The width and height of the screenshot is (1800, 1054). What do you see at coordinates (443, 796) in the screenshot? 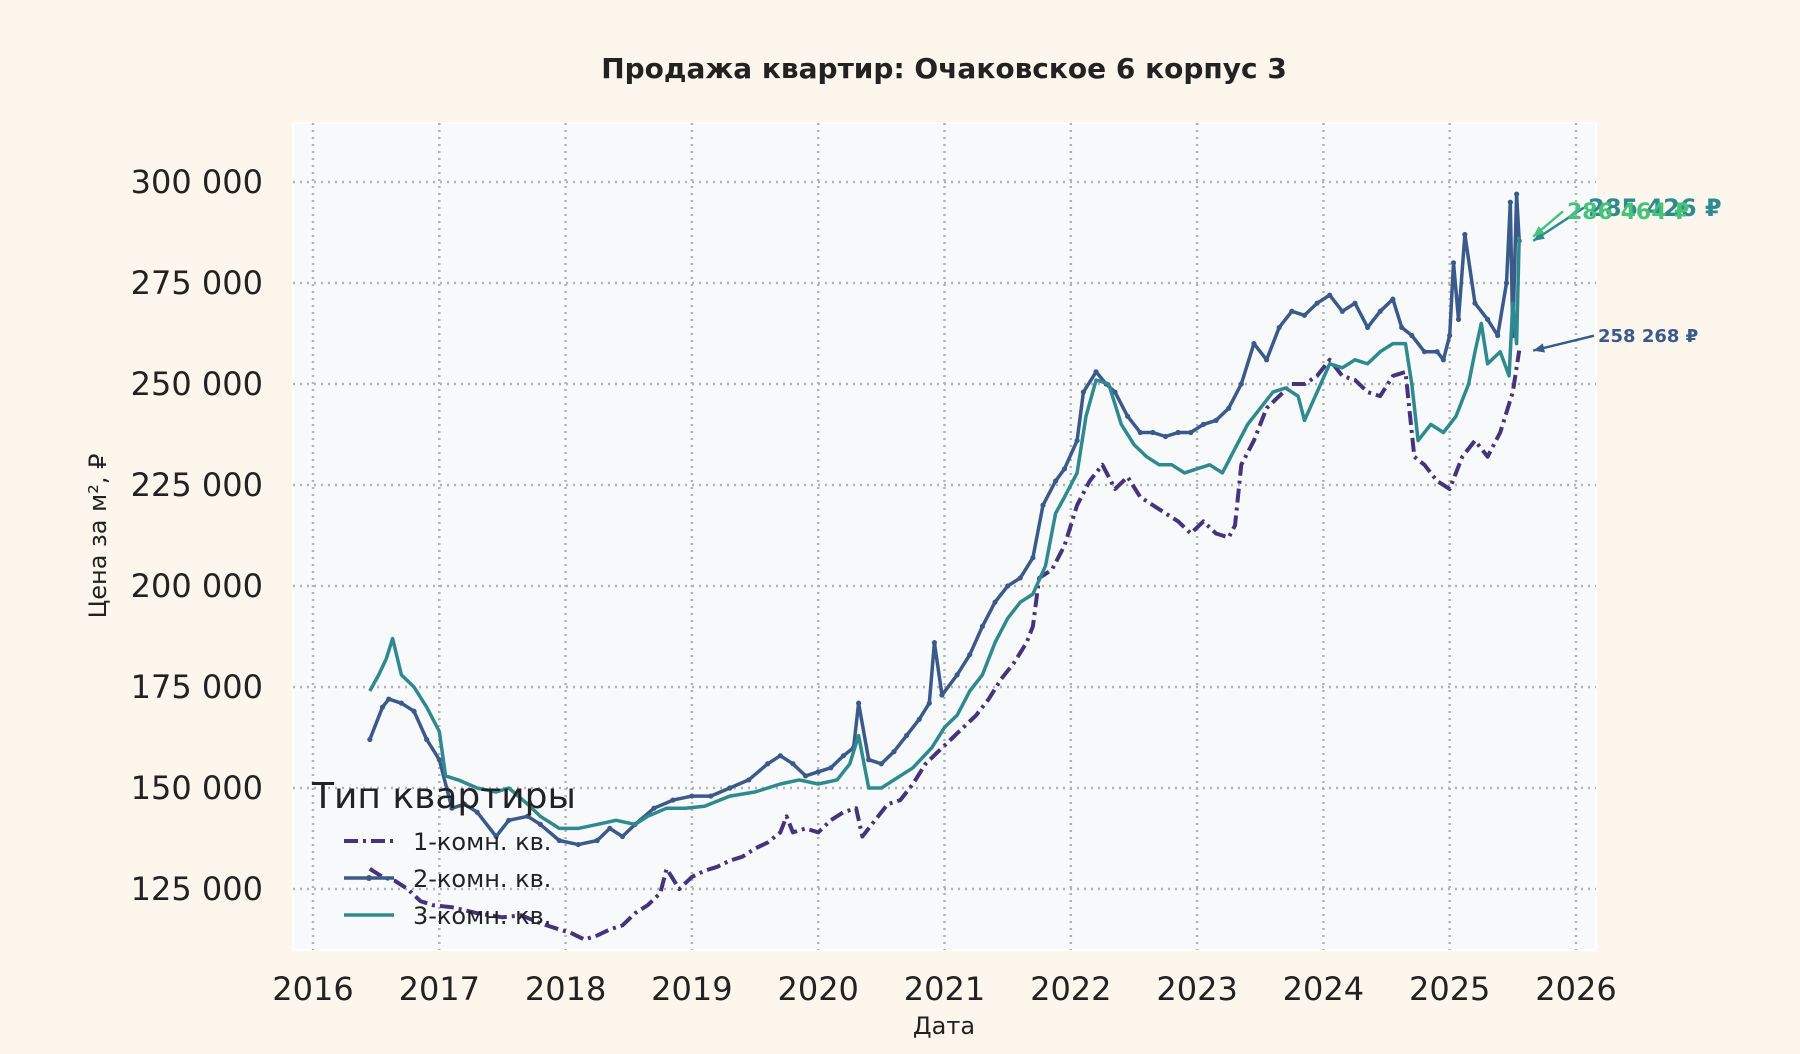
I see `legend-title: Тип квартиры` at bounding box center [443, 796].